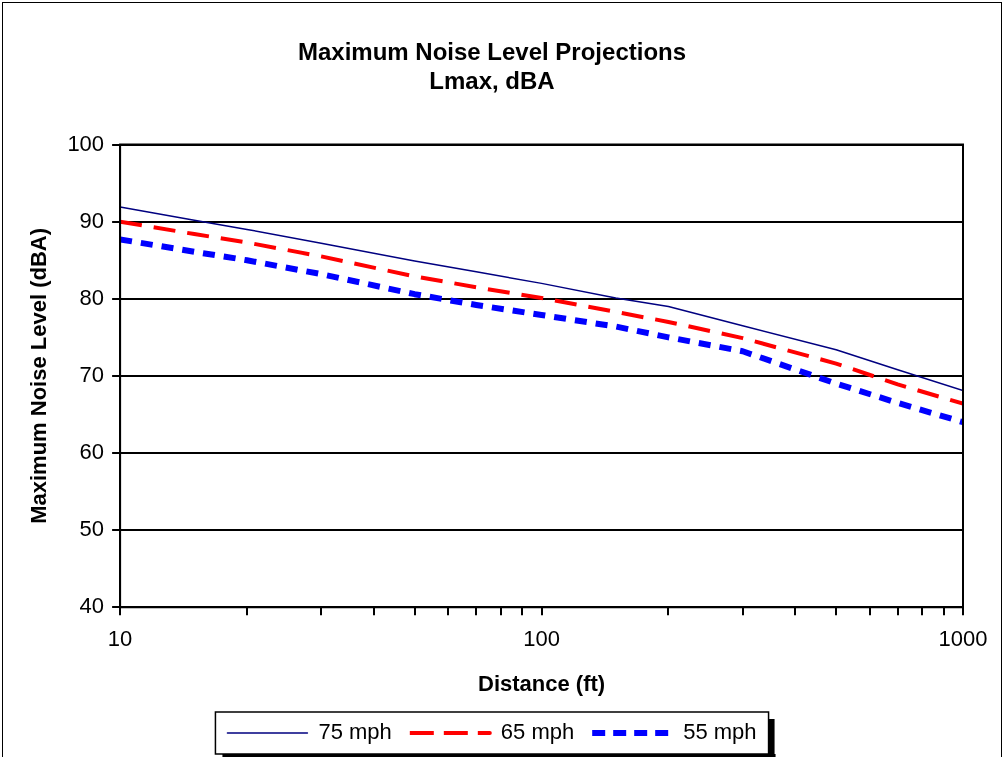  What do you see at coordinates (963, 639) in the screenshot?
I see `x-tick-label: 1000` at bounding box center [963, 639].